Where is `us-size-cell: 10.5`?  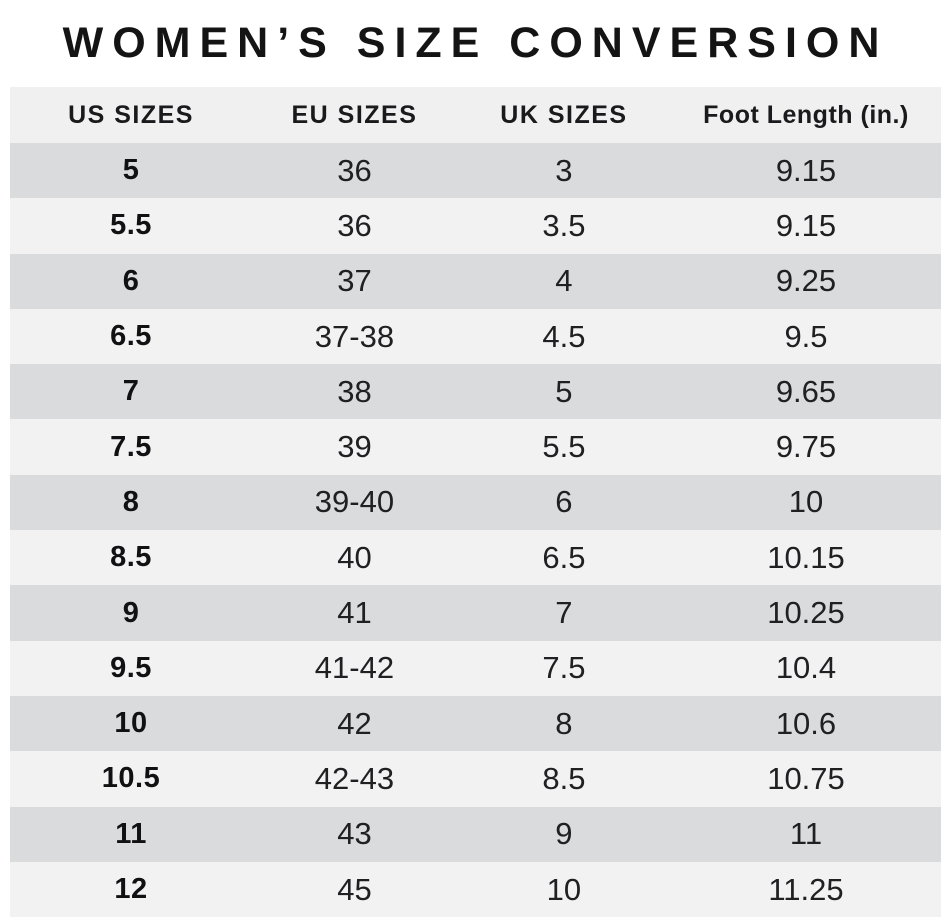 us-size-cell: 10.5 is located at coordinates (131, 778).